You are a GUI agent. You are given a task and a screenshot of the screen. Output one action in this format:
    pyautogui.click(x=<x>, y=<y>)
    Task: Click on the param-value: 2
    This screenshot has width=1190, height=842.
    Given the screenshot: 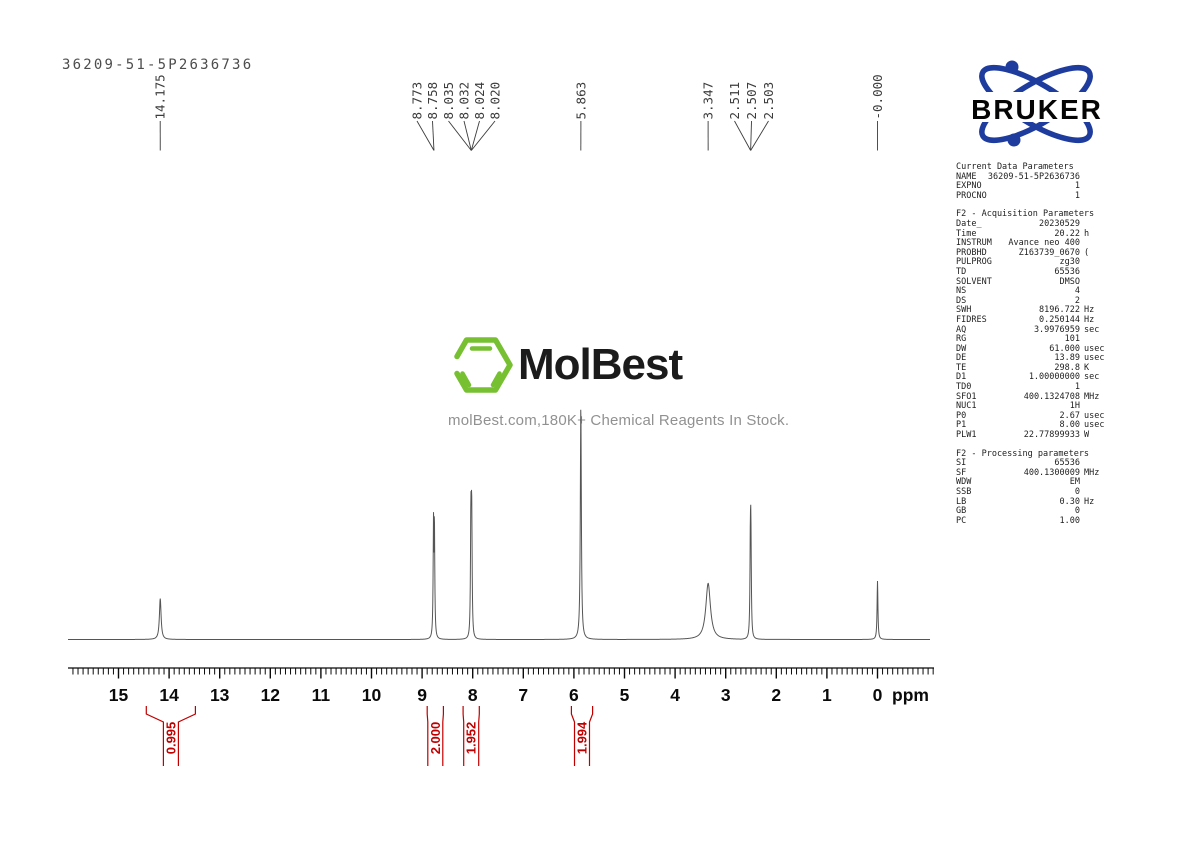 What is the action you would take?
    pyautogui.click(x=1077, y=300)
    